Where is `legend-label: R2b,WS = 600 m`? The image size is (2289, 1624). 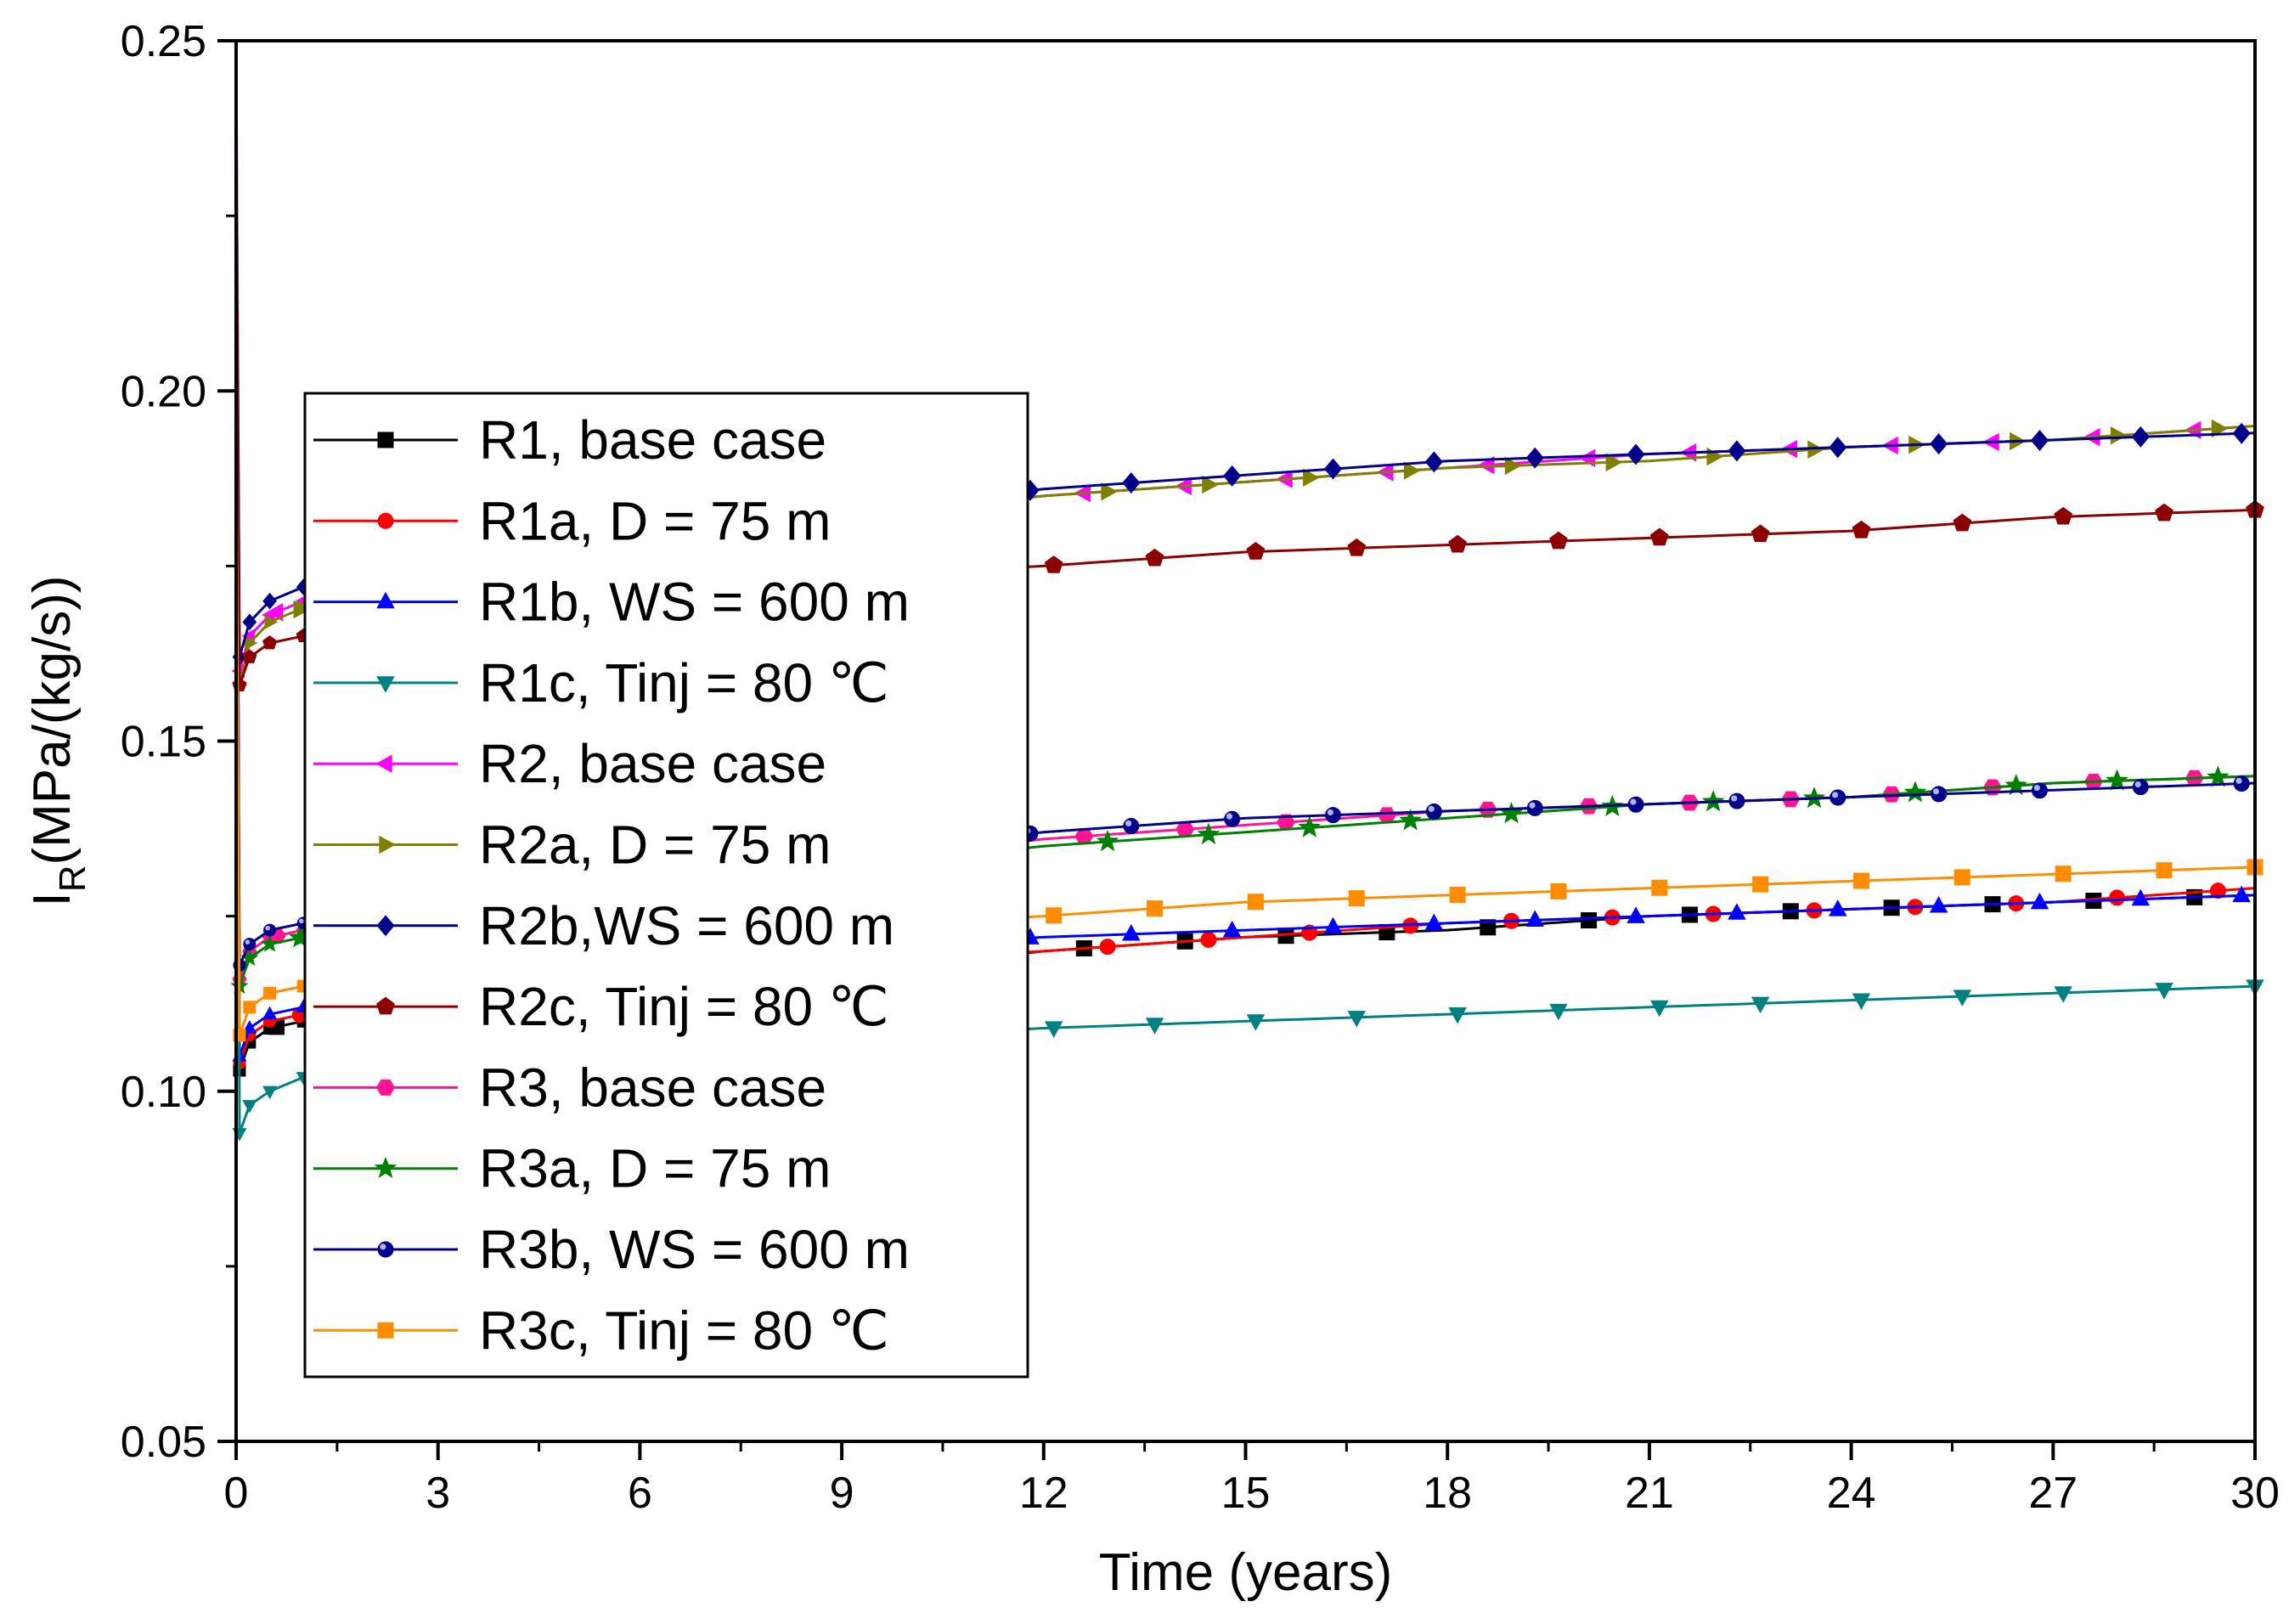 legend-label: R2b,WS = 600 m is located at coordinates (686, 925).